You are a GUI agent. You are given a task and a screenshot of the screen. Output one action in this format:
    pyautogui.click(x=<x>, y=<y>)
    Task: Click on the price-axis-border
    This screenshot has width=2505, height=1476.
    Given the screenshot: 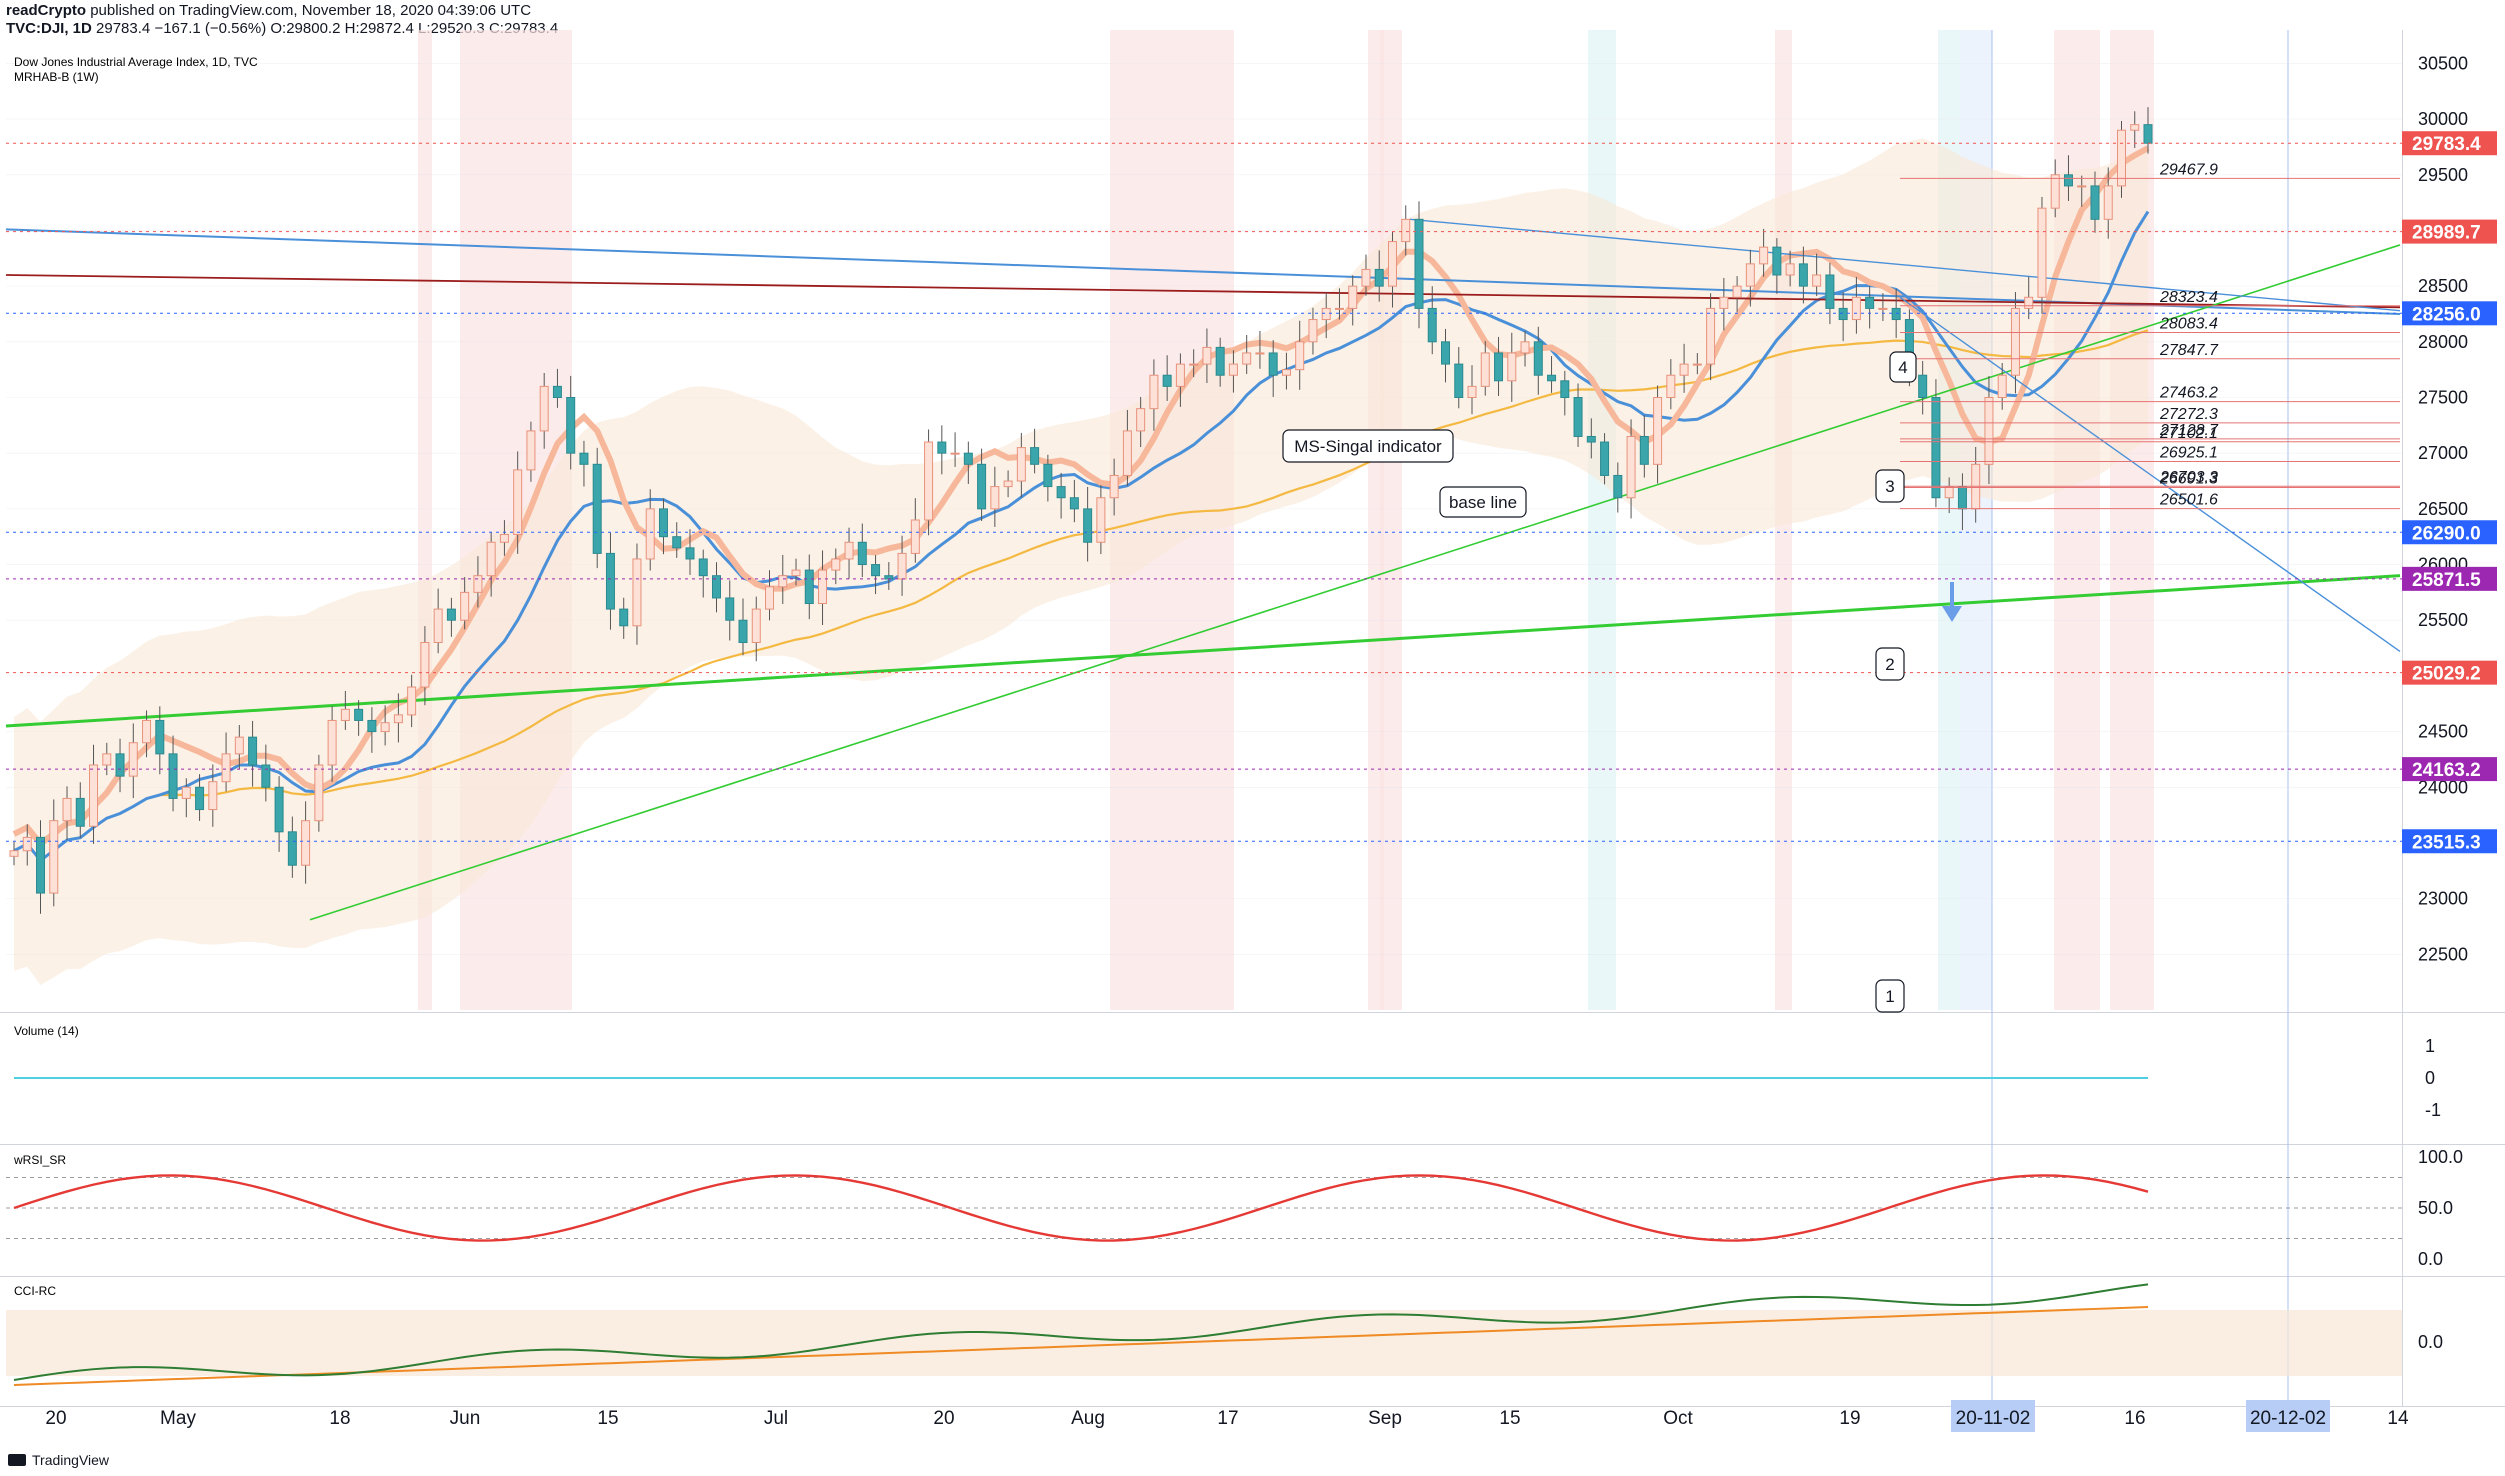 What is the action you would take?
    pyautogui.click(x=2402, y=718)
    